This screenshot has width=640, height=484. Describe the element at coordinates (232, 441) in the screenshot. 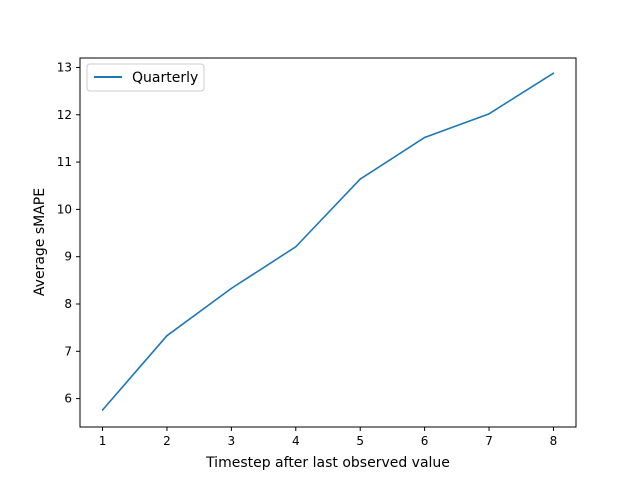

I see `x-tick-label: 3` at that location.